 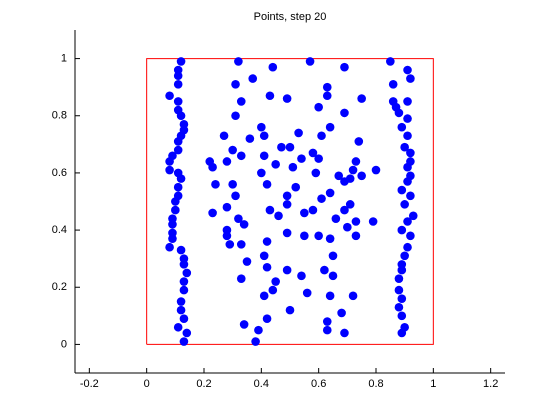 What do you see at coordinates (147, 384) in the screenshot?
I see `x-tick-label: 0` at bounding box center [147, 384].